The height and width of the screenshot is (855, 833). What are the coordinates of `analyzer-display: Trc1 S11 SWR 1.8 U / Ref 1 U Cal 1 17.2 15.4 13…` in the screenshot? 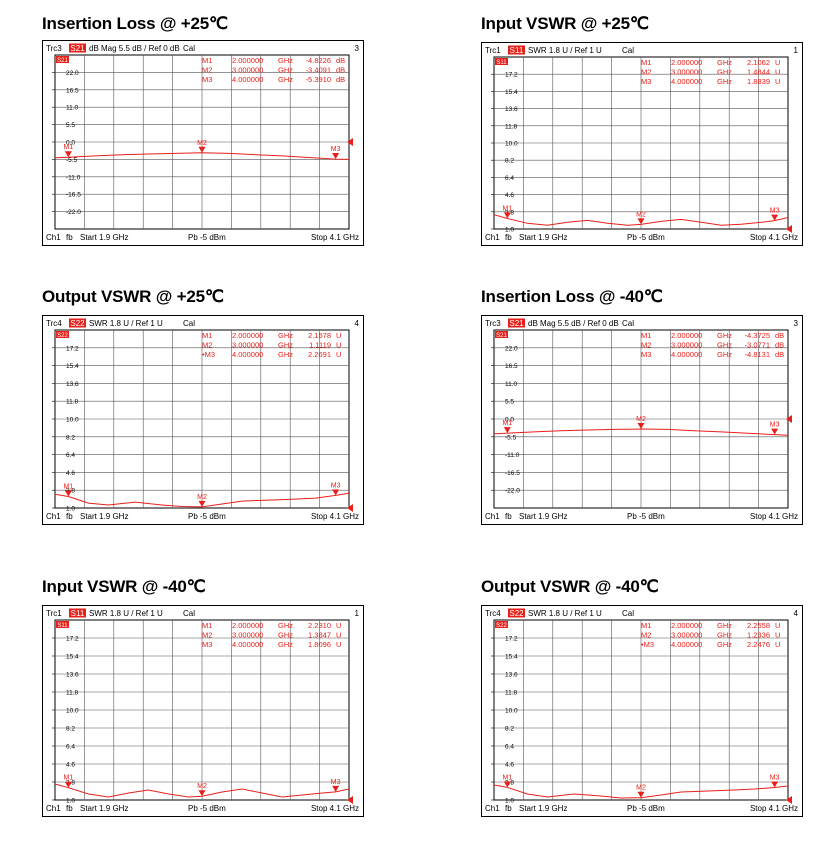 It's located at (203, 711).